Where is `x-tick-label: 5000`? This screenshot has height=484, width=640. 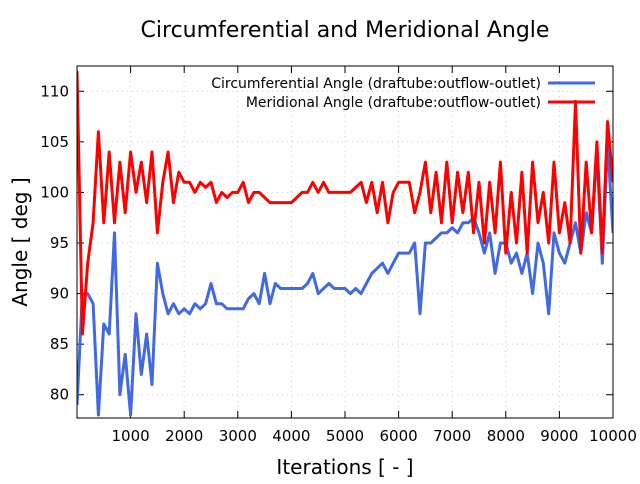
x-tick-label: 5000 is located at coordinates (345, 436).